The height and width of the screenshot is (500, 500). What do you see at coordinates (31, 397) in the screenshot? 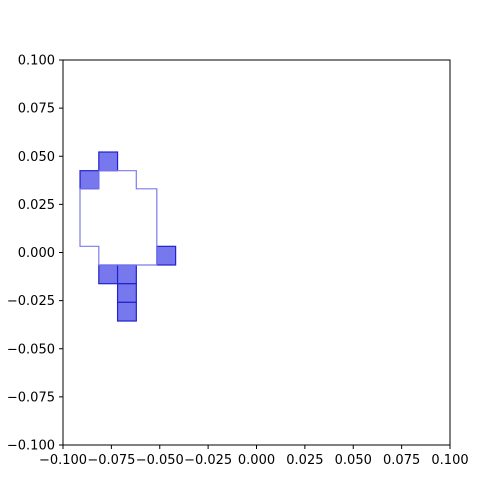
I see `y-tick-label: −0.075` at bounding box center [31, 397].